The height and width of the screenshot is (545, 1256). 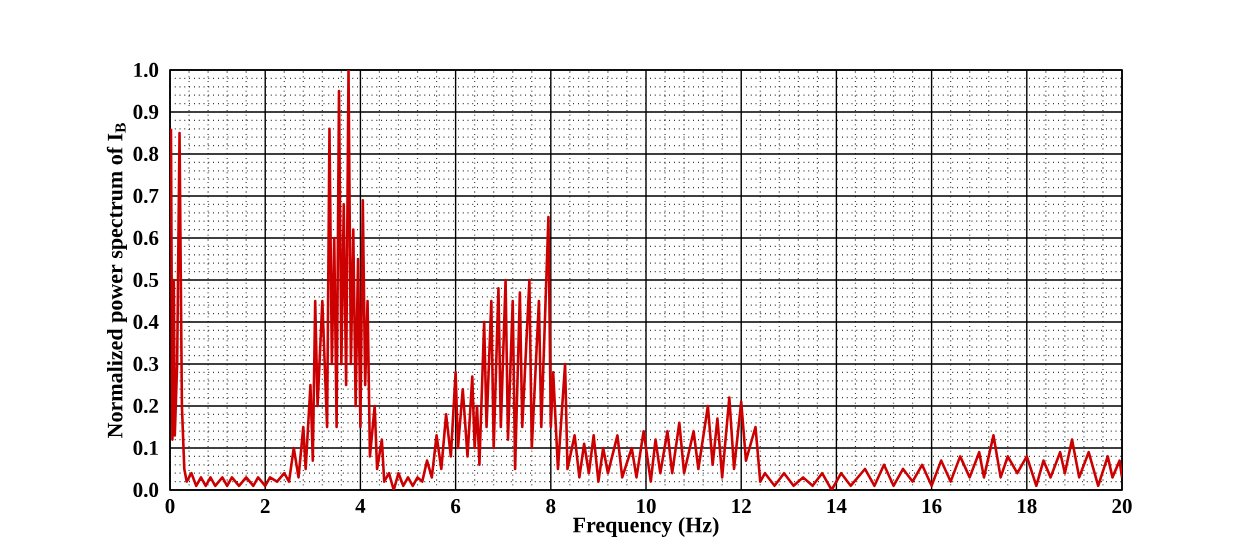 What do you see at coordinates (146, 70) in the screenshot?
I see `y-tick-label: 1.0` at bounding box center [146, 70].